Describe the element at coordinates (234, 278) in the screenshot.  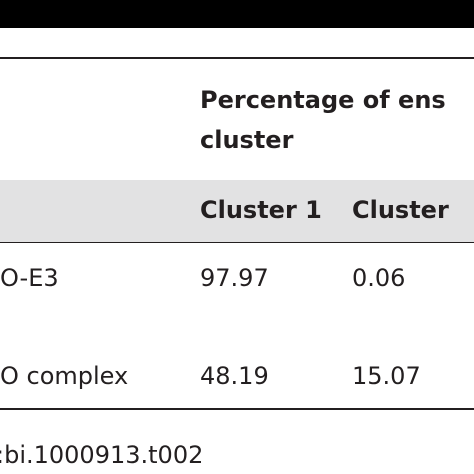
I see `cell: 97.97` at that location.